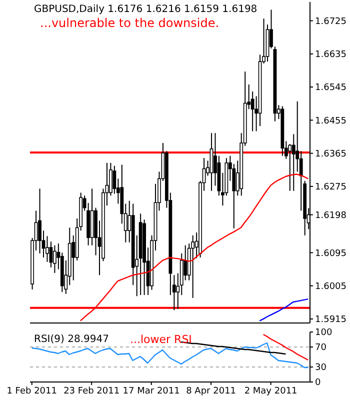 The image size is (350, 400). Describe the element at coordinates (331, 215) in the screenshot. I see `y-tick-label: 1.6198` at that location.